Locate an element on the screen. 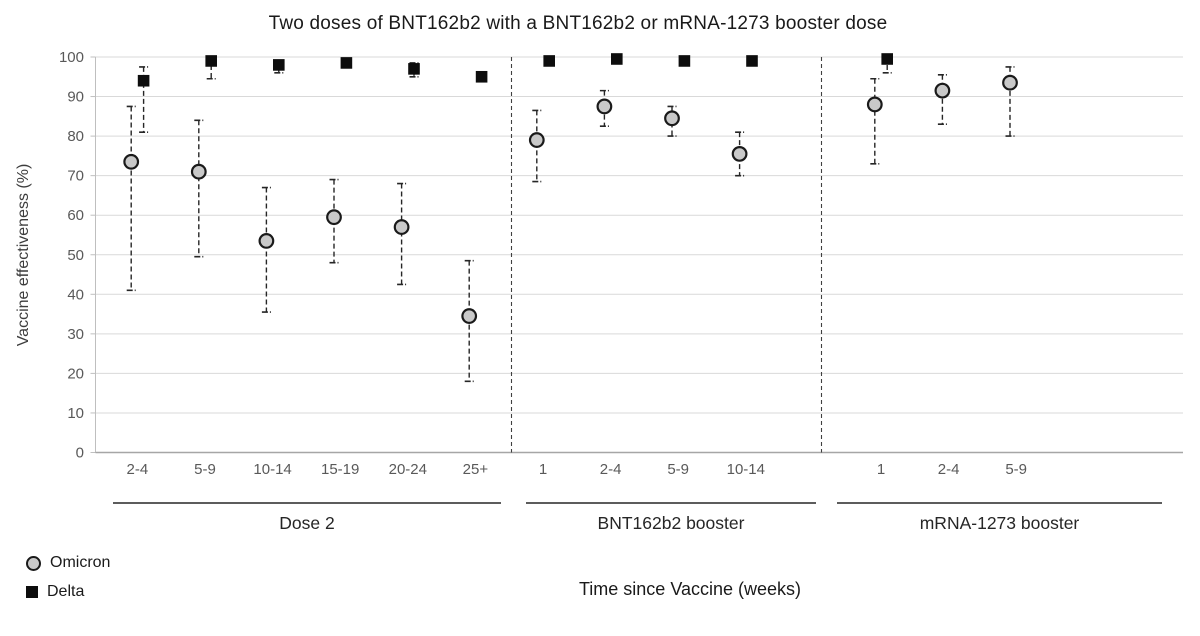  y-tick-label: 30 is located at coordinates (75, 334).